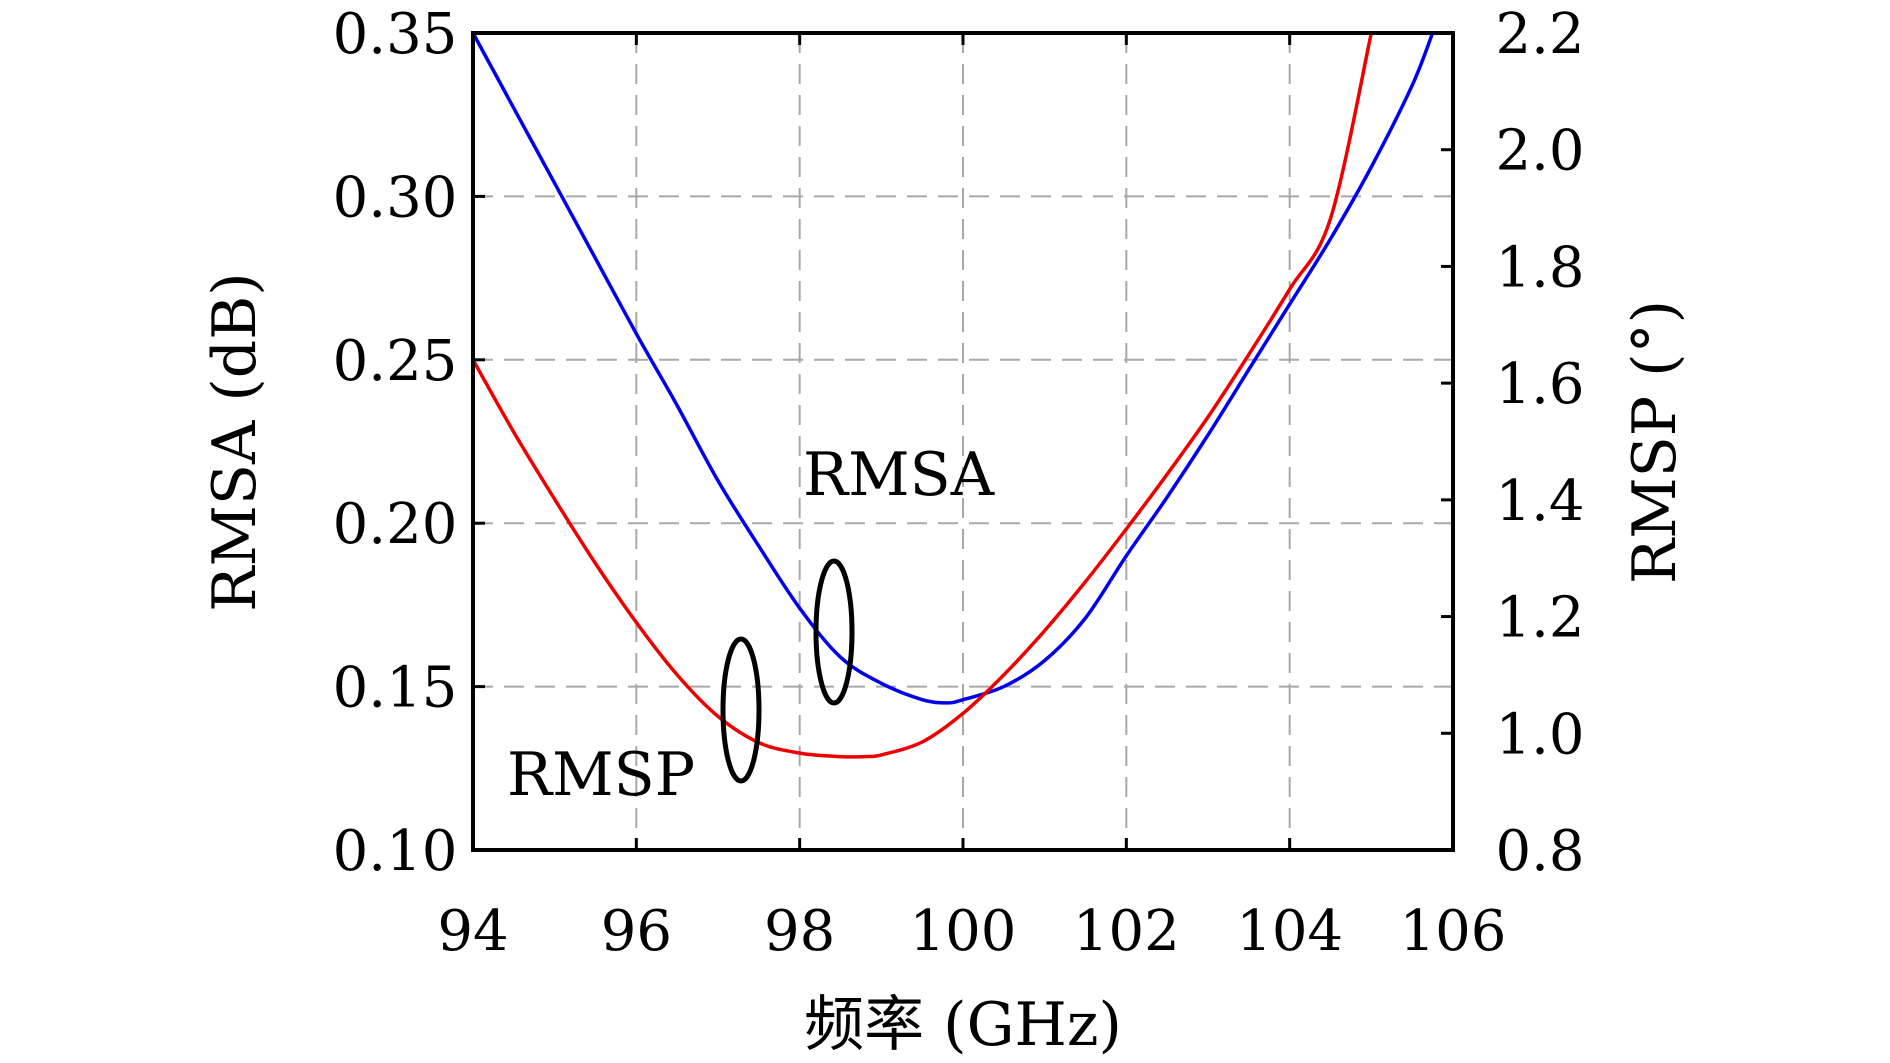  I want to click on y-left-tick-label: 0.20, so click(395, 524).